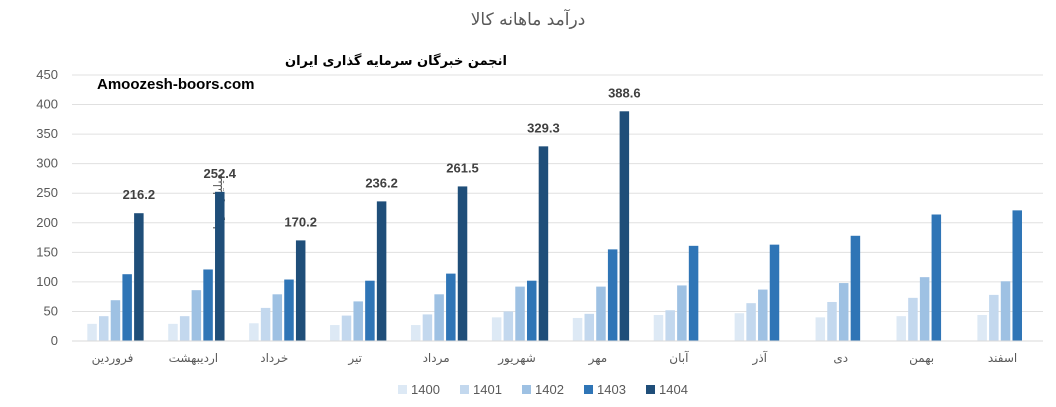 This screenshot has height=407, width=1056. What do you see at coordinates (381, 182) in the screenshot?
I see `data-label: 236.2` at bounding box center [381, 182].